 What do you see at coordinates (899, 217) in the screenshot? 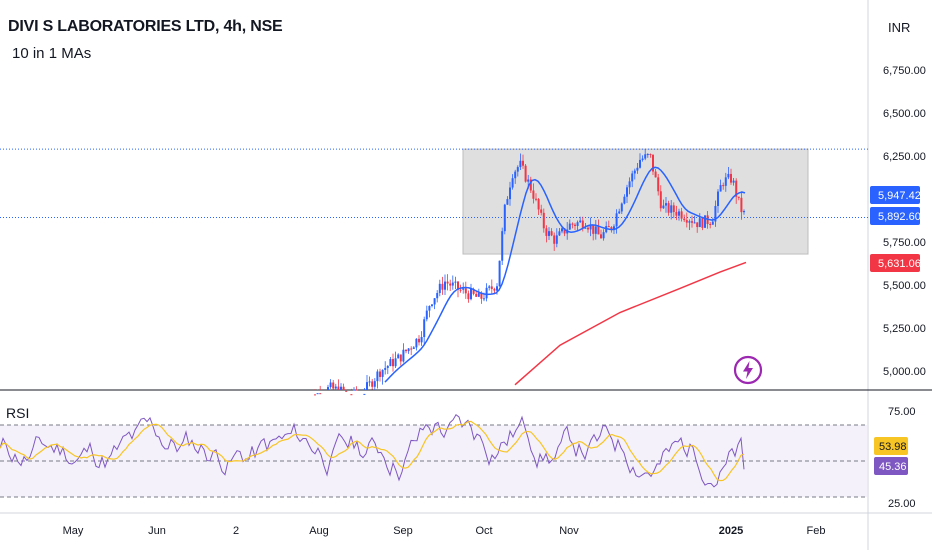
I see `price-badge-label: 5,892.60` at bounding box center [899, 217].